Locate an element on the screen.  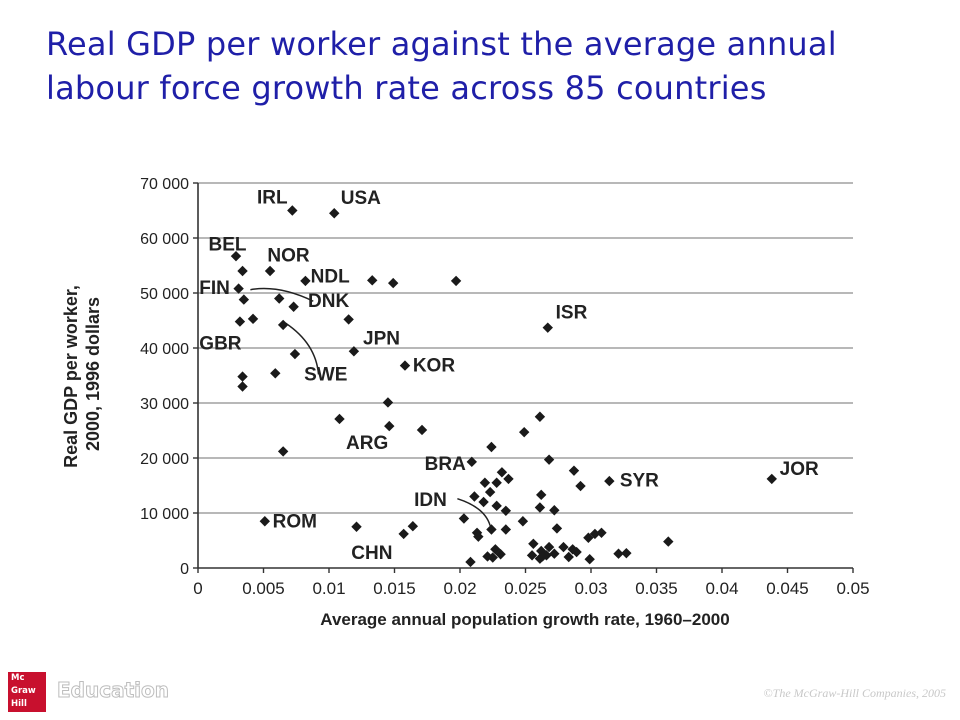
leader-lines is located at coordinates (370, 406).